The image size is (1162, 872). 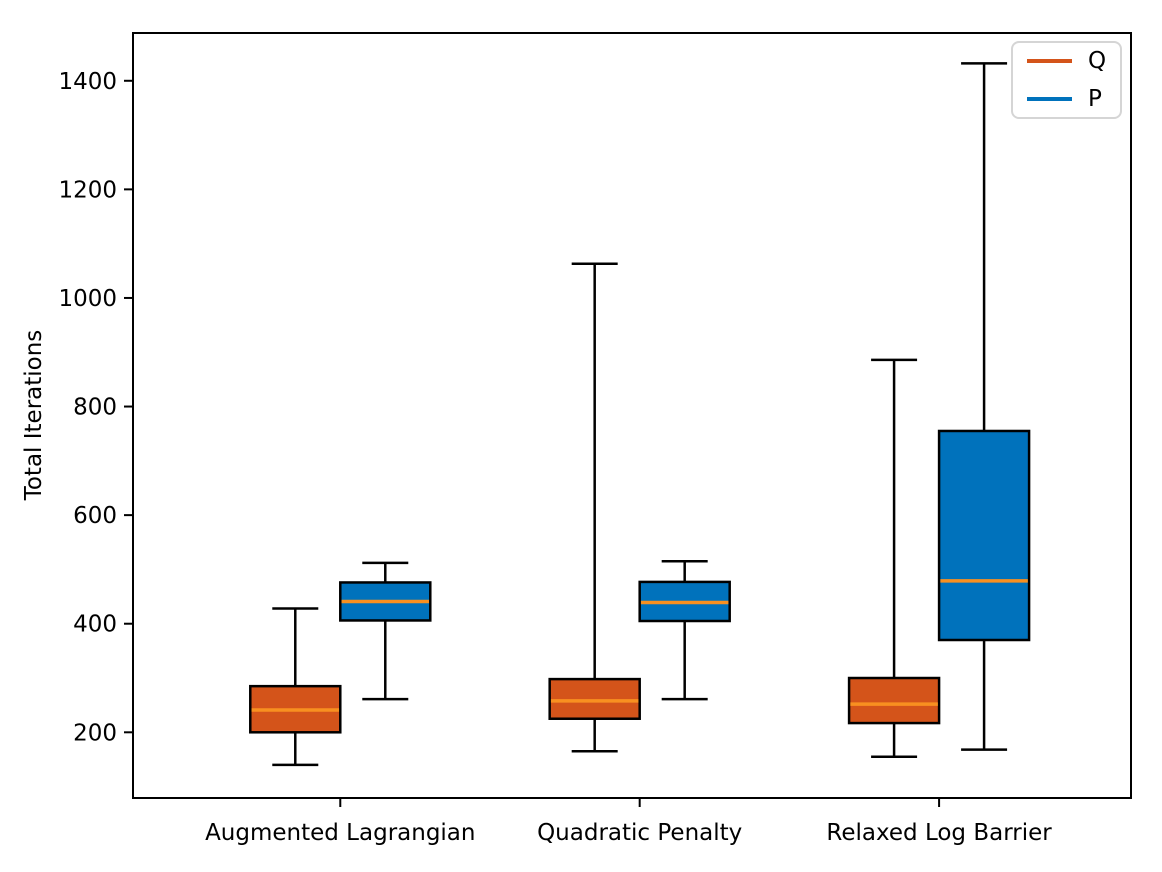 What do you see at coordinates (87, 190) in the screenshot?
I see `y-tick-label: 1200` at bounding box center [87, 190].